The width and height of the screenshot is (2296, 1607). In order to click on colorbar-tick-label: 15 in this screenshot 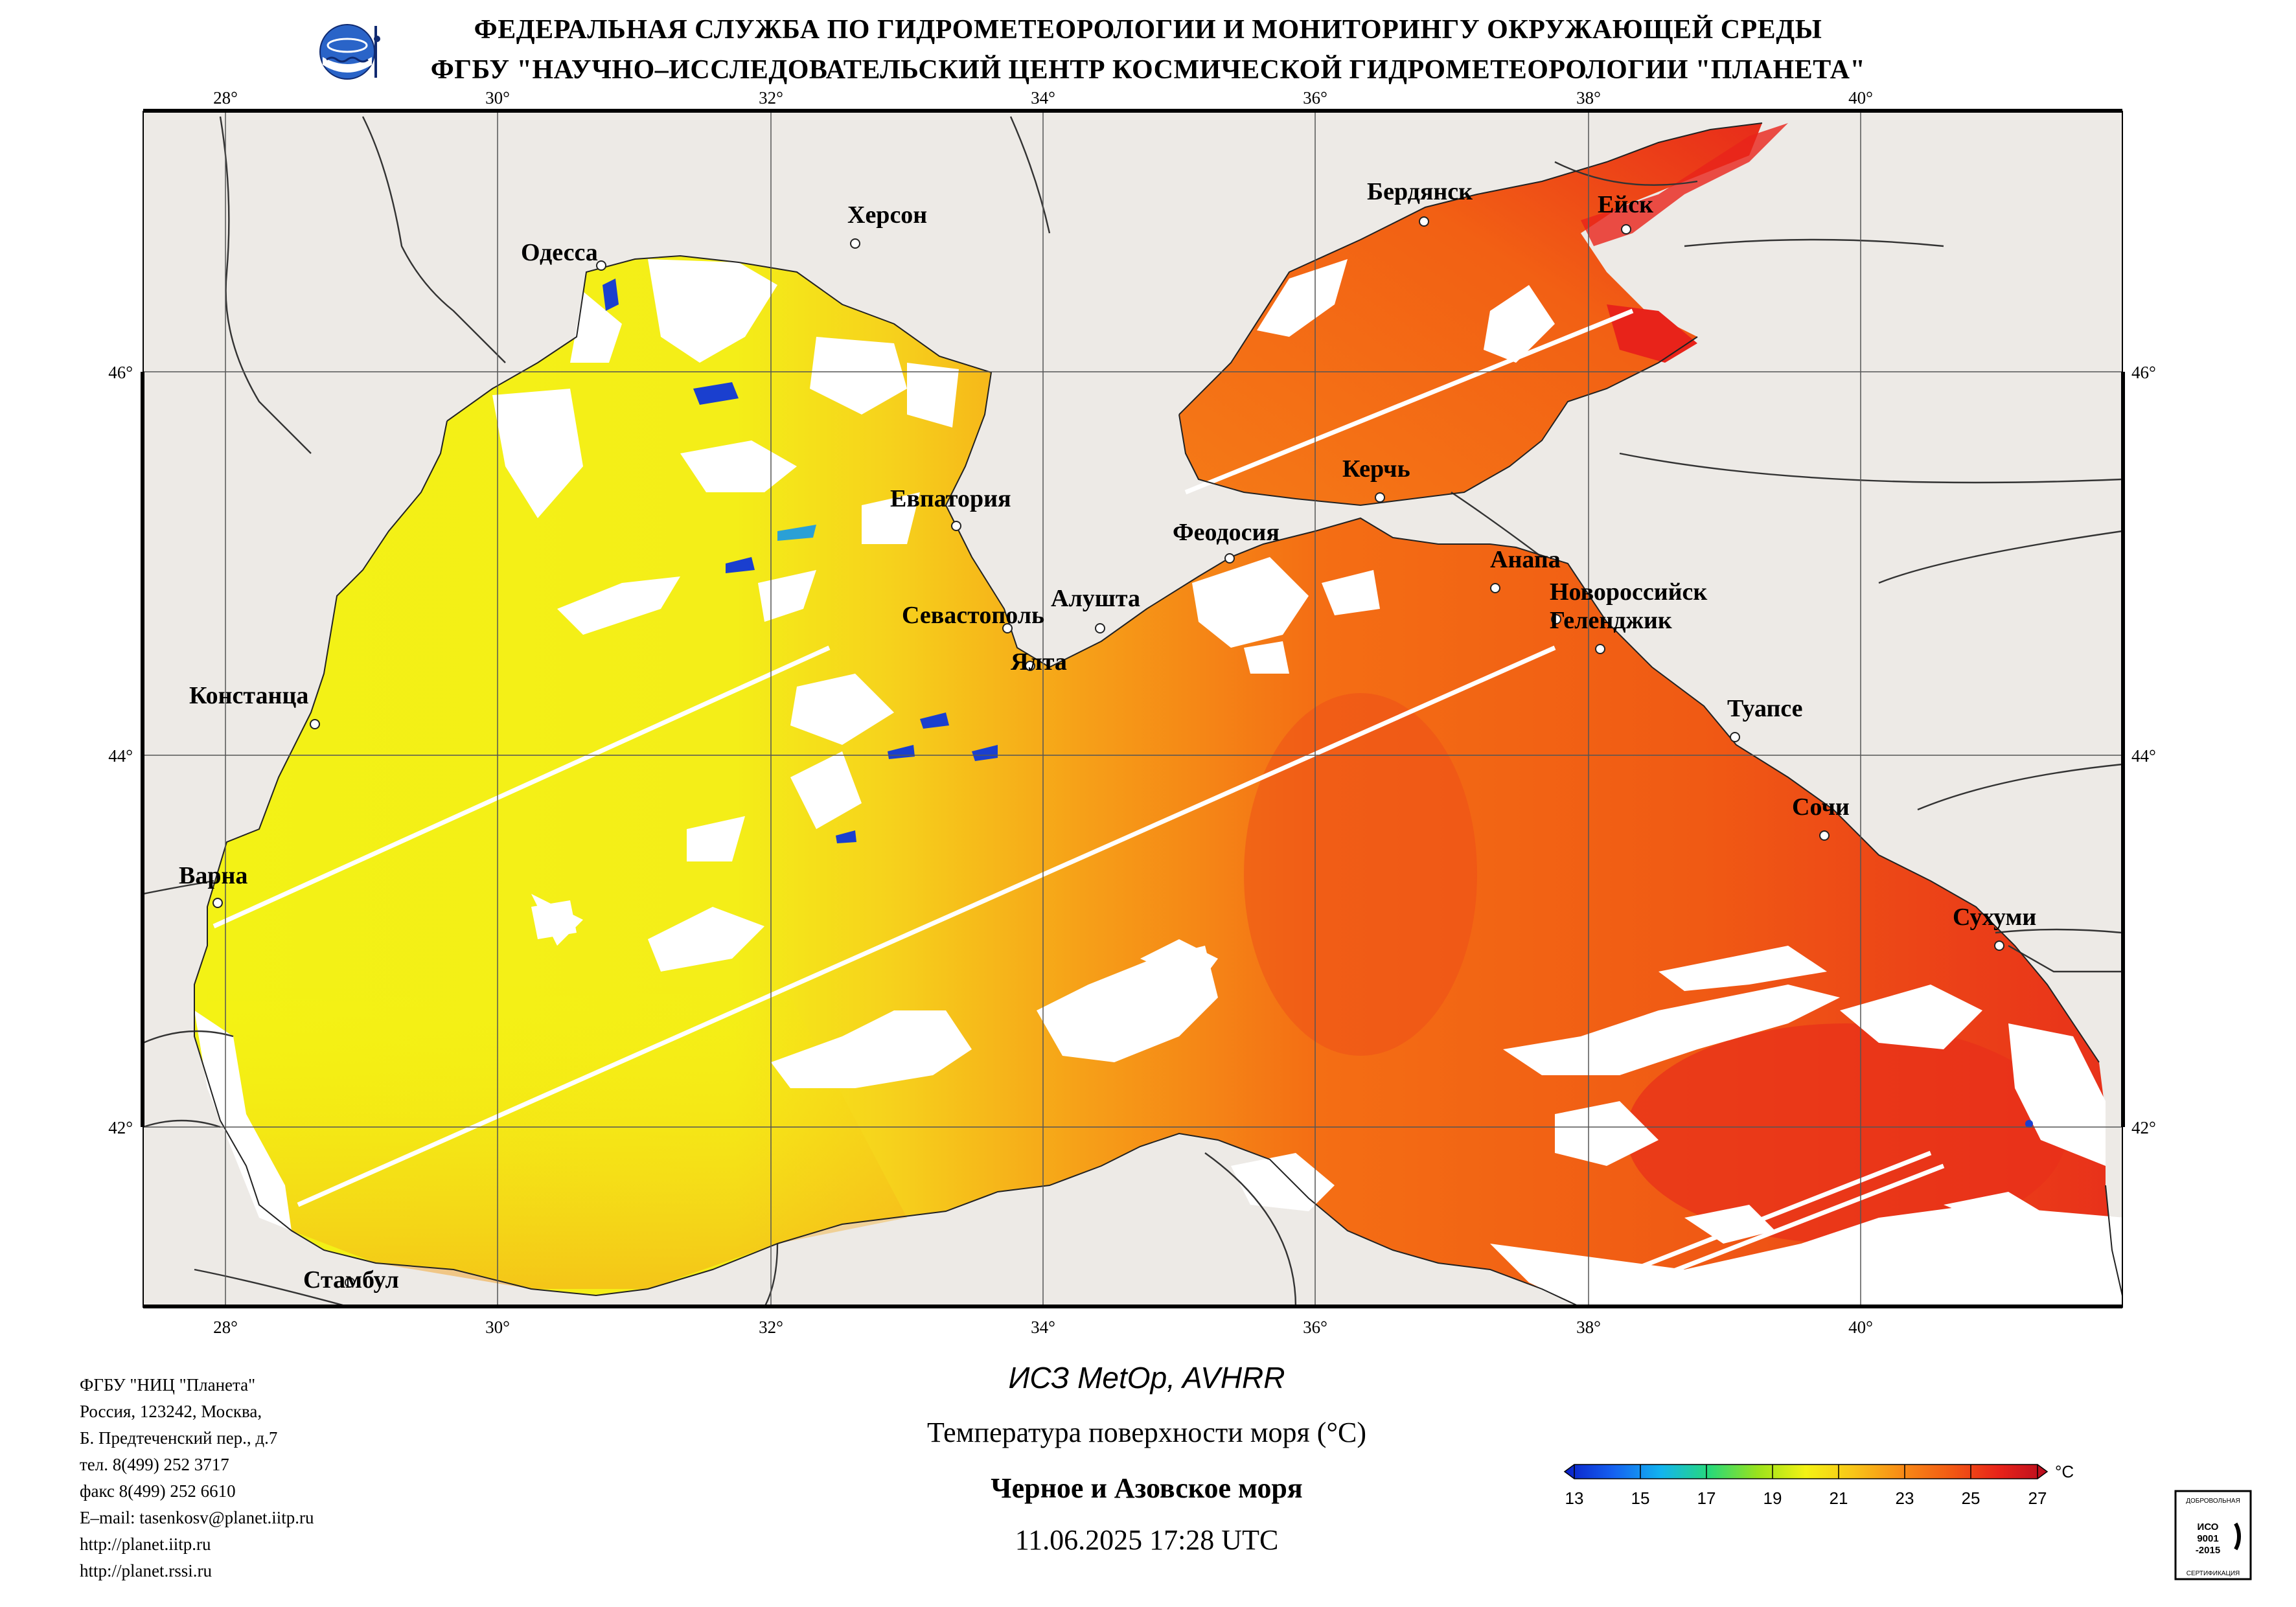, I will do `click(1640, 1498)`.